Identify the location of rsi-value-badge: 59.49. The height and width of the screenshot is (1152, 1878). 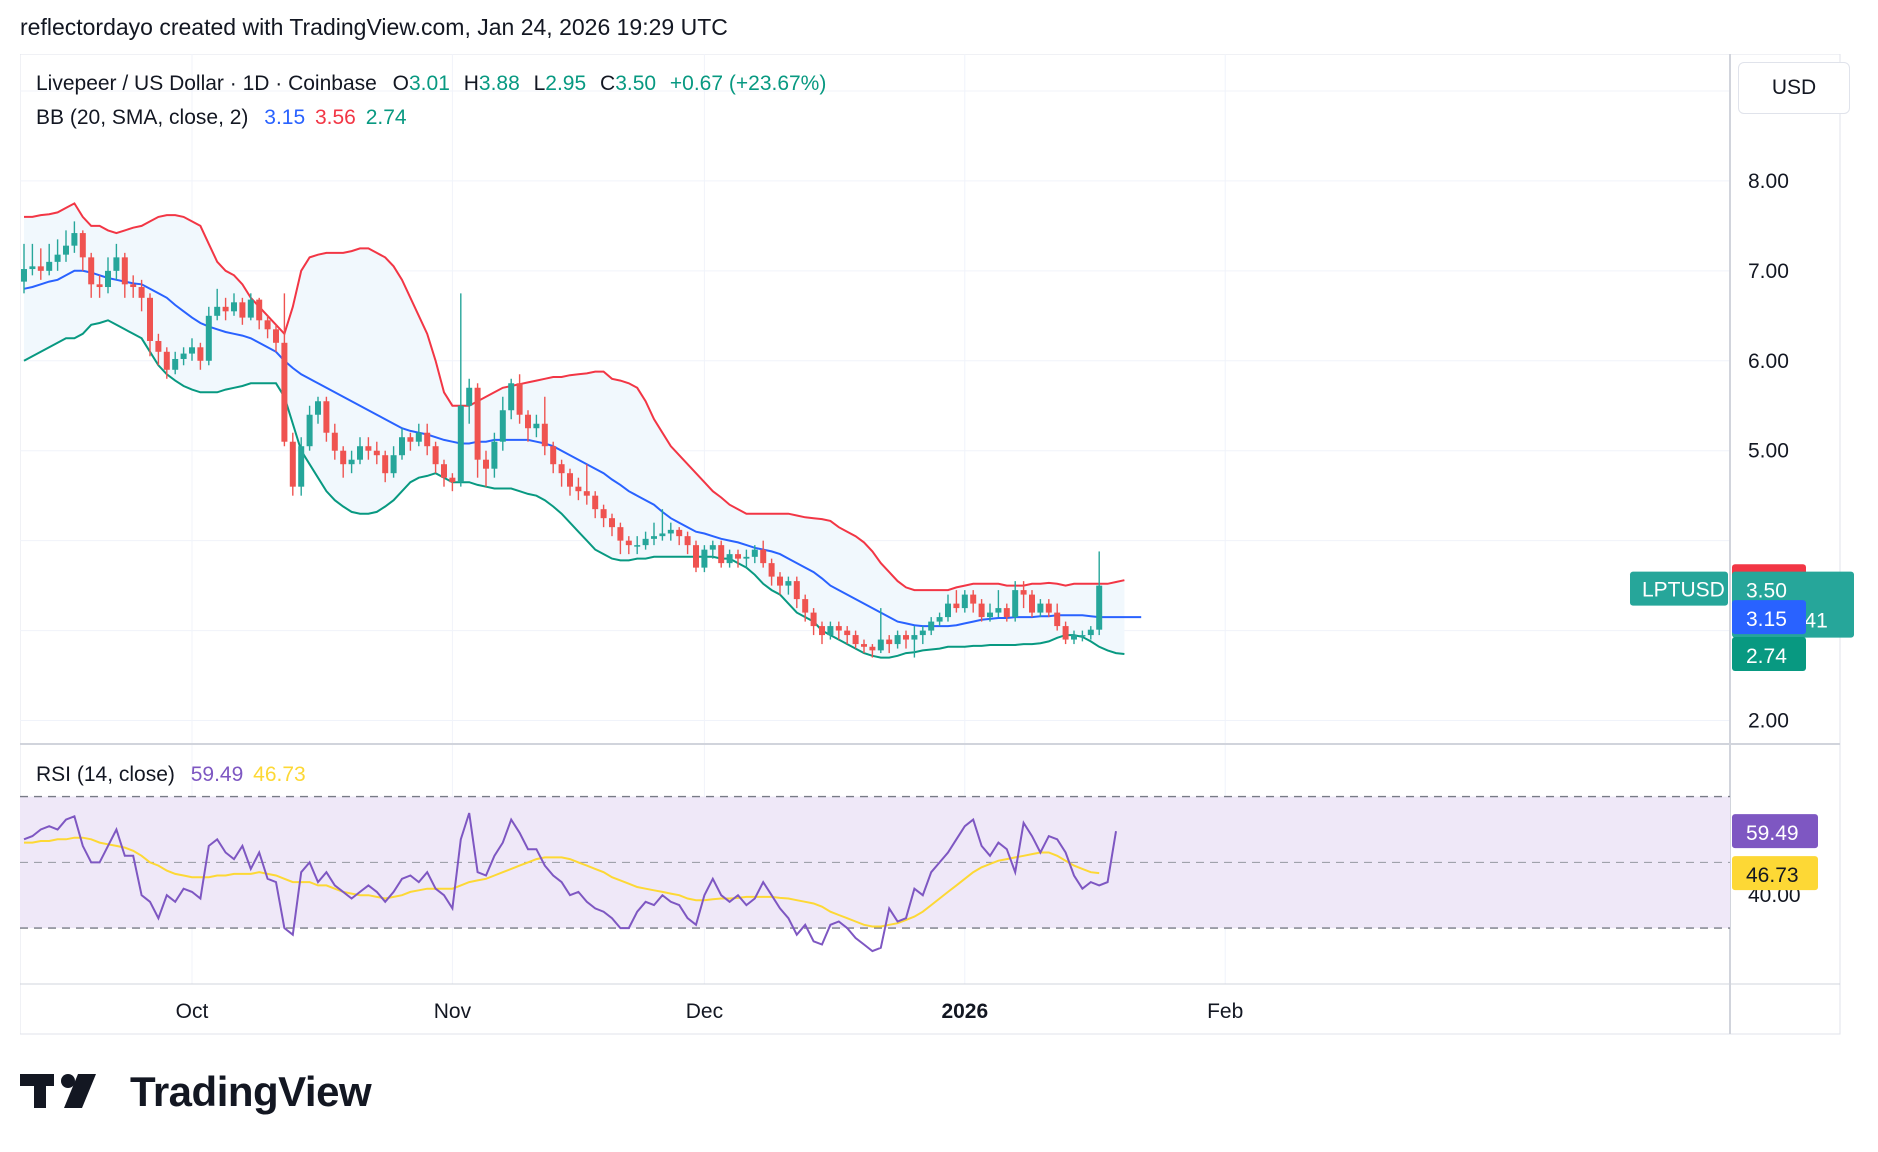
(1775, 831).